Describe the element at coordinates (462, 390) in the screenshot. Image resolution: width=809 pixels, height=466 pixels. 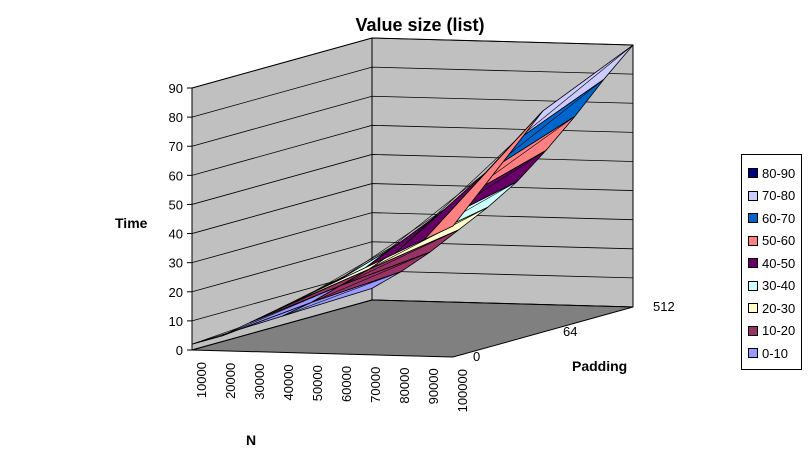
I see `x-tick-label: 100000` at that location.